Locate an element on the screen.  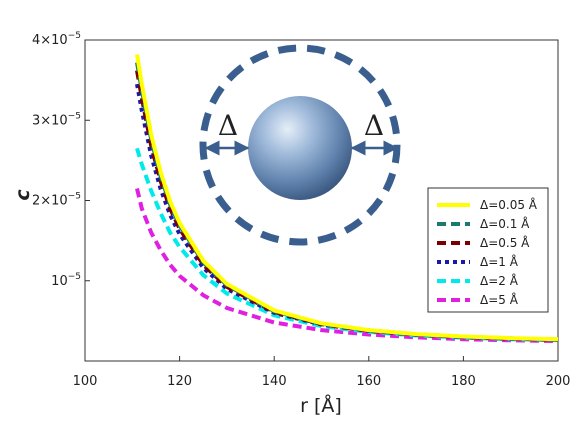
legend-box is located at coordinates (488, 250).